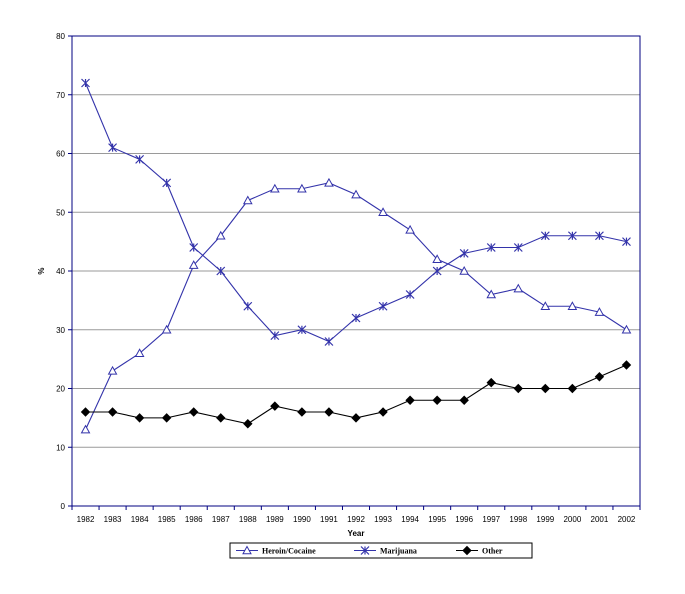  Describe the element at coordinates (464, 519) in the screenshot. I see `x-tick-label: 1996` at that location.